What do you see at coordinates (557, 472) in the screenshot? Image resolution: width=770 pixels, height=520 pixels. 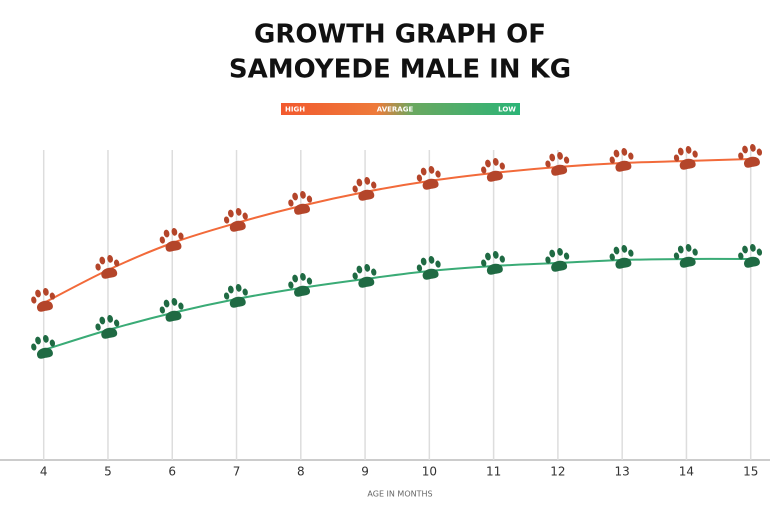 I see `x-tick-label: 12` at bounding box center [557, 472].